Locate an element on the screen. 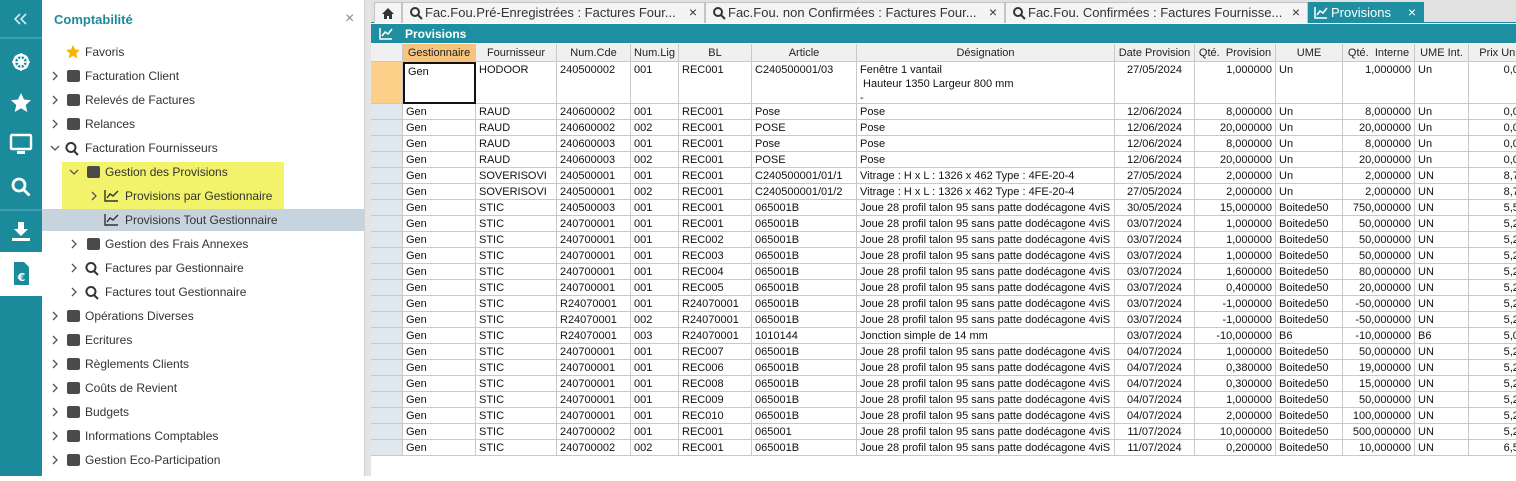 This screenshot has width=1516, height=481. grid-cell: 50,000000 is located at coordinates (1379, 352).